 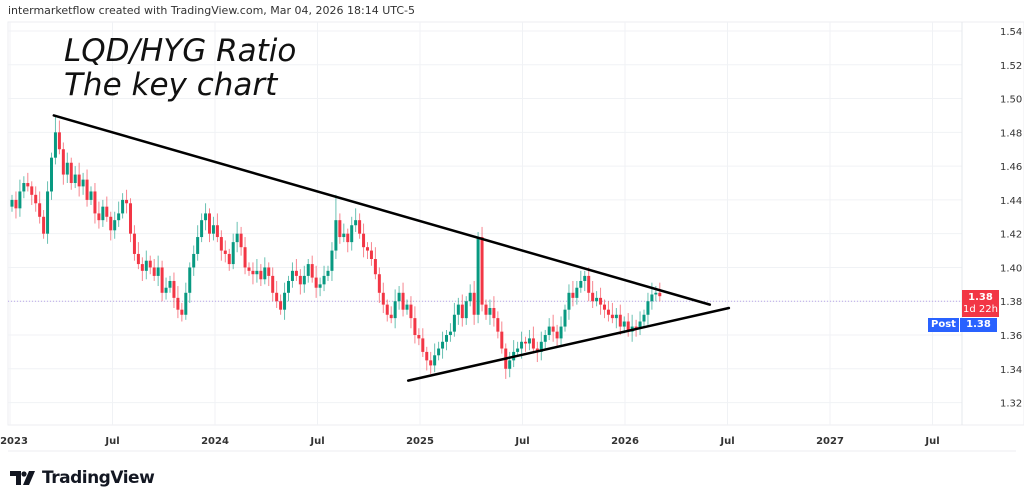 I want to click on x-tick-label: 2025, so click(x=420, y=441).